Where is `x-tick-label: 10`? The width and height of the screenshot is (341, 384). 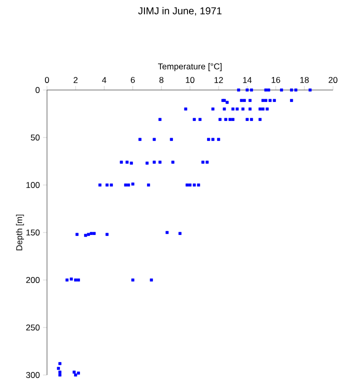
x-tick-label: 10 is located at coordinates (190, 79).